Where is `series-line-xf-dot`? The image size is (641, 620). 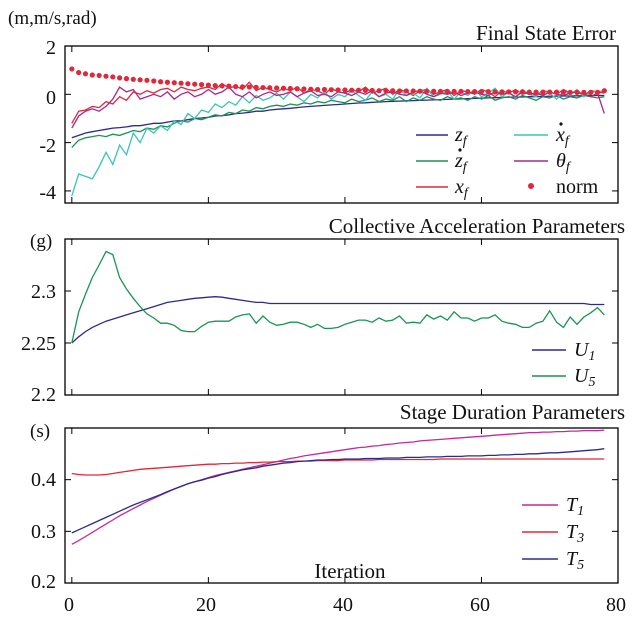
series-line-xf-dot is located at coordinates (338, 141).